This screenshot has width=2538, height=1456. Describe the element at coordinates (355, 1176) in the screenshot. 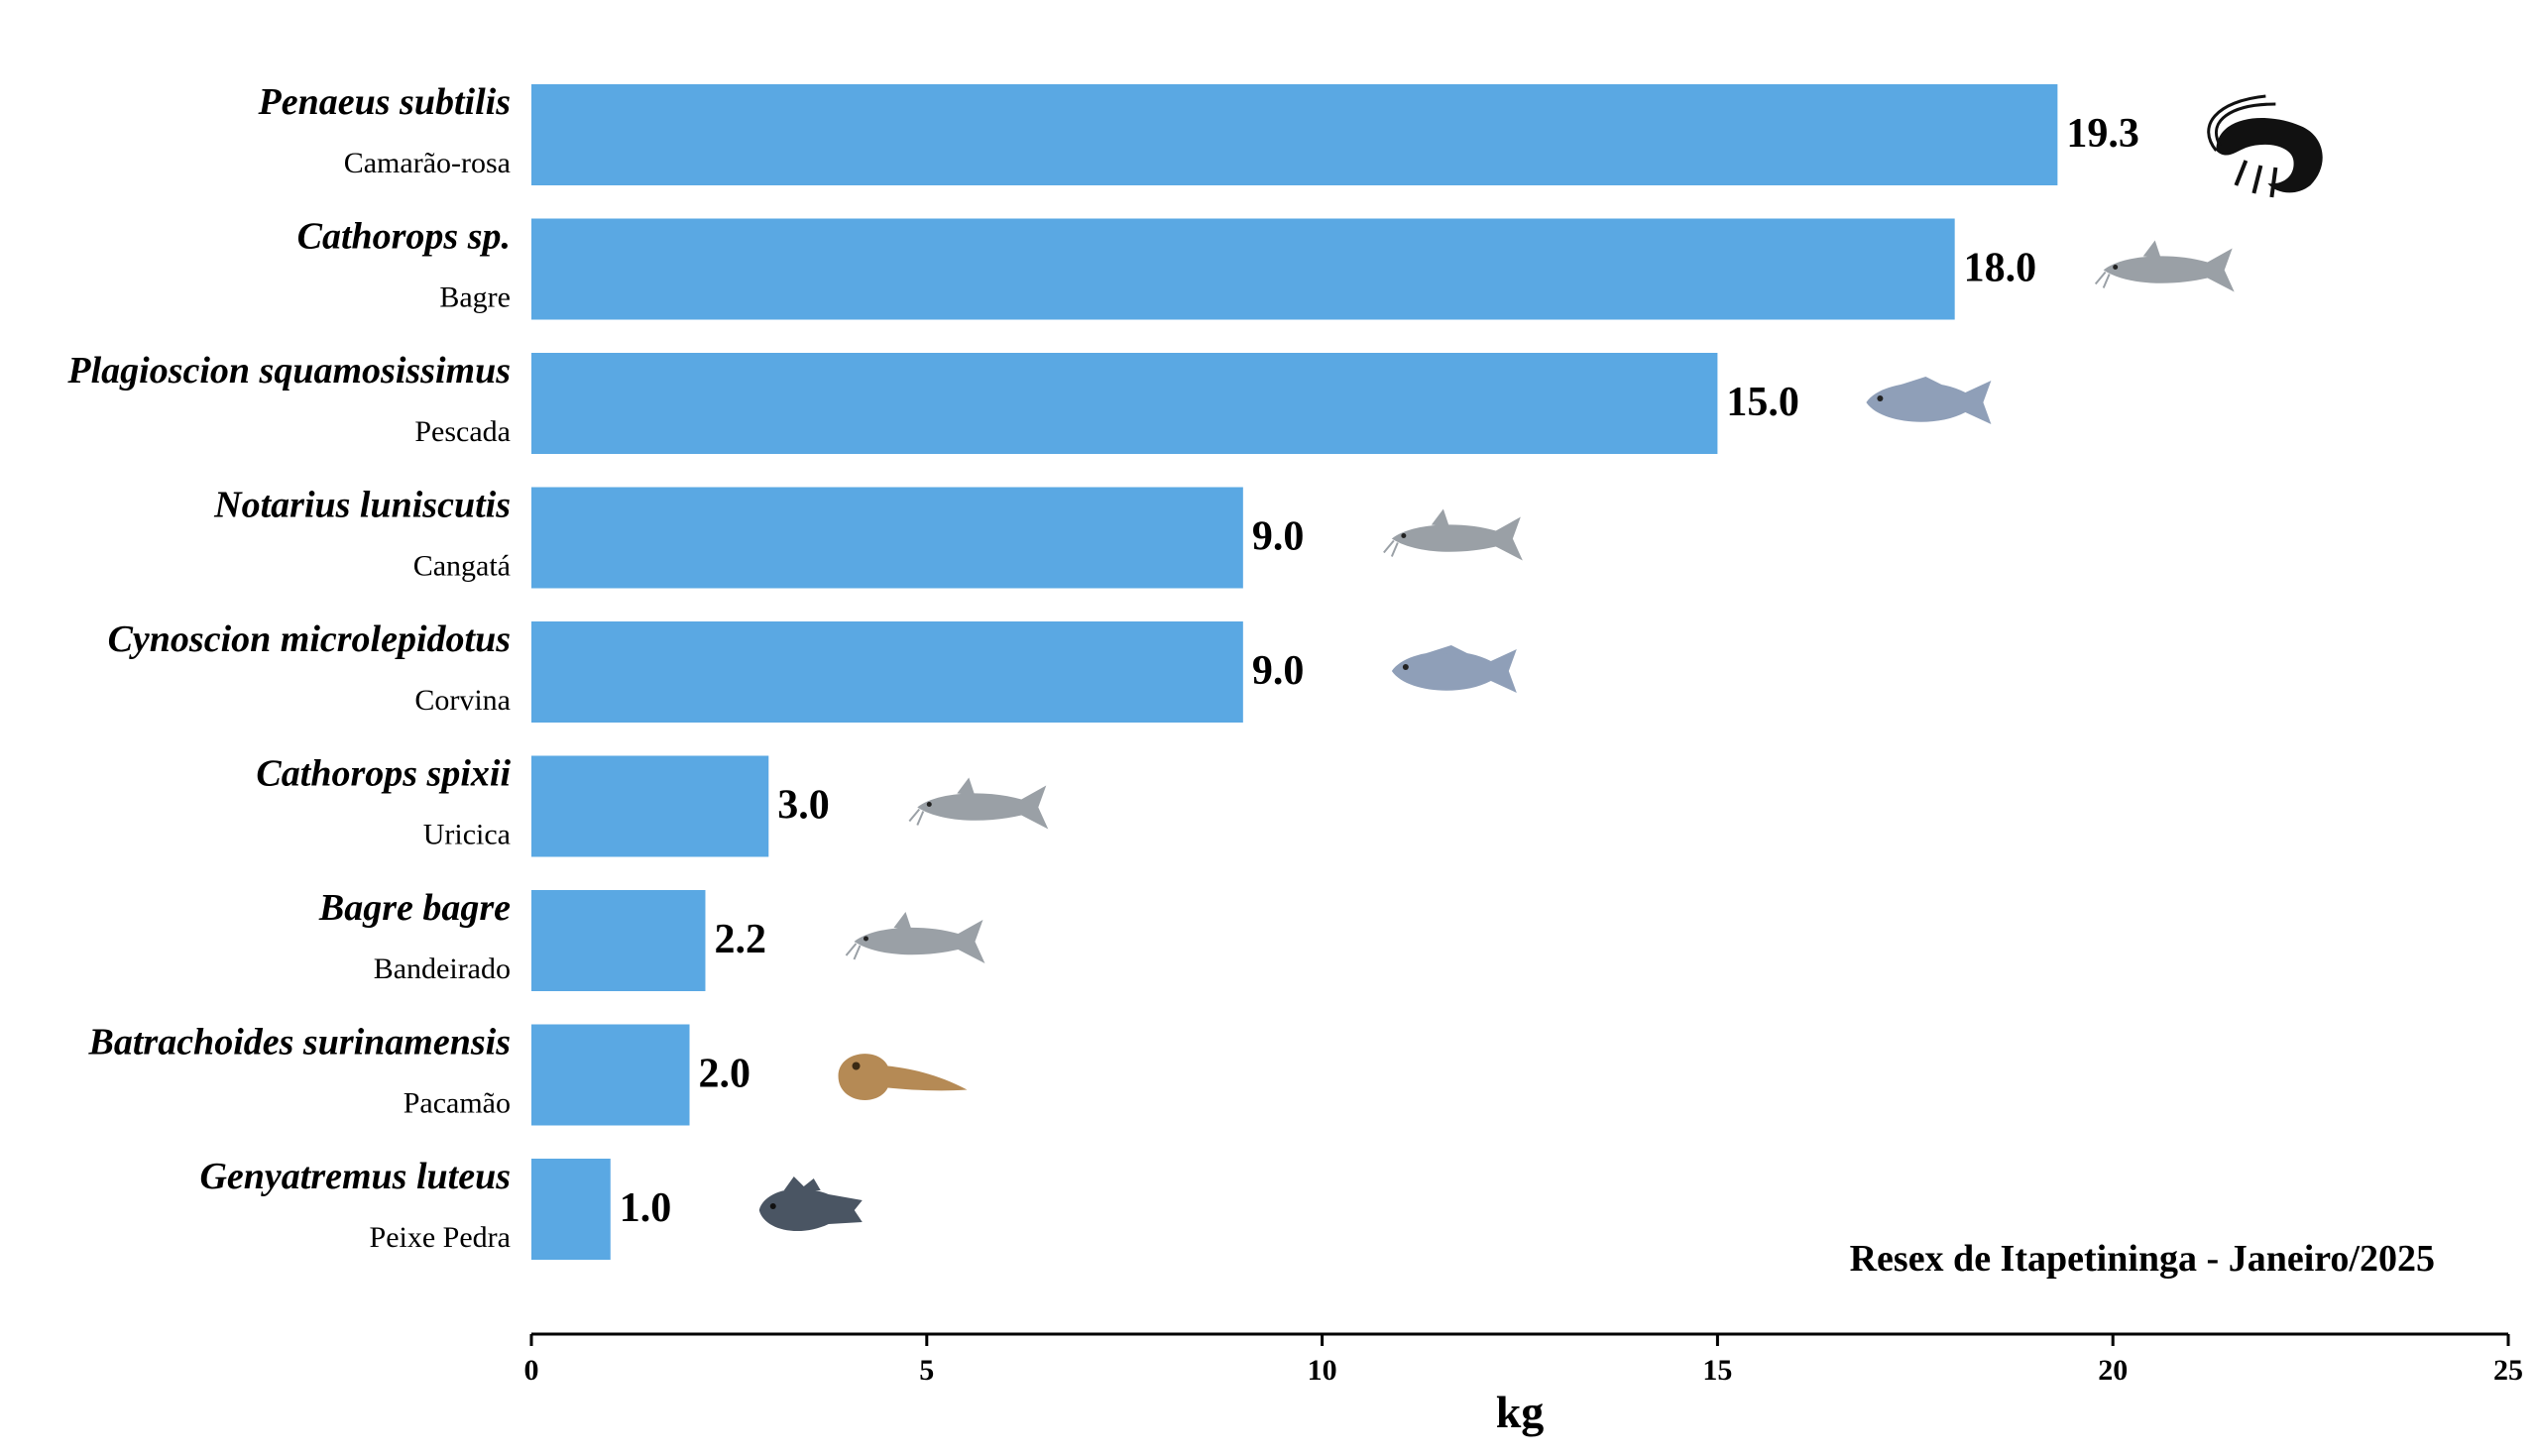

I see `category-scientific-name: Genyatremus luteus` at that location.